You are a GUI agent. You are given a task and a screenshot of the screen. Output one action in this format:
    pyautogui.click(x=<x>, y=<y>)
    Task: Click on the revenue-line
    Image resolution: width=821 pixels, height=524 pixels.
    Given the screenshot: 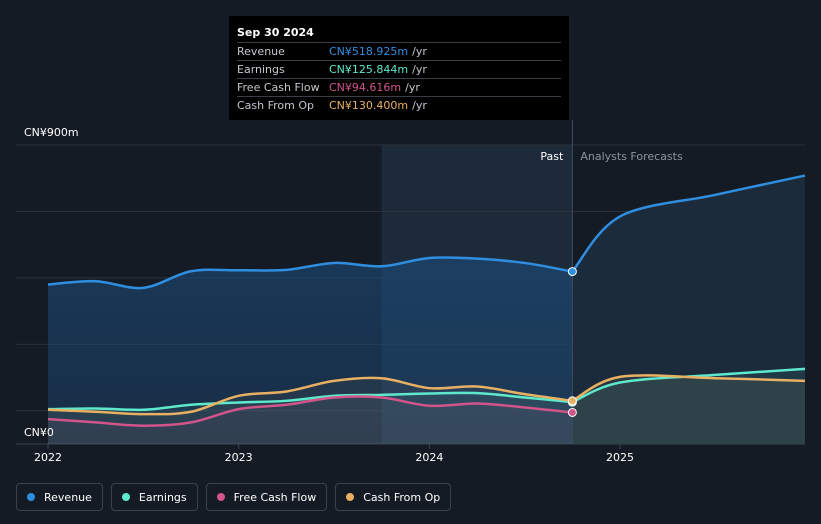 What is the action you would take?
    pyautogui.click(x=310, y=273)
    